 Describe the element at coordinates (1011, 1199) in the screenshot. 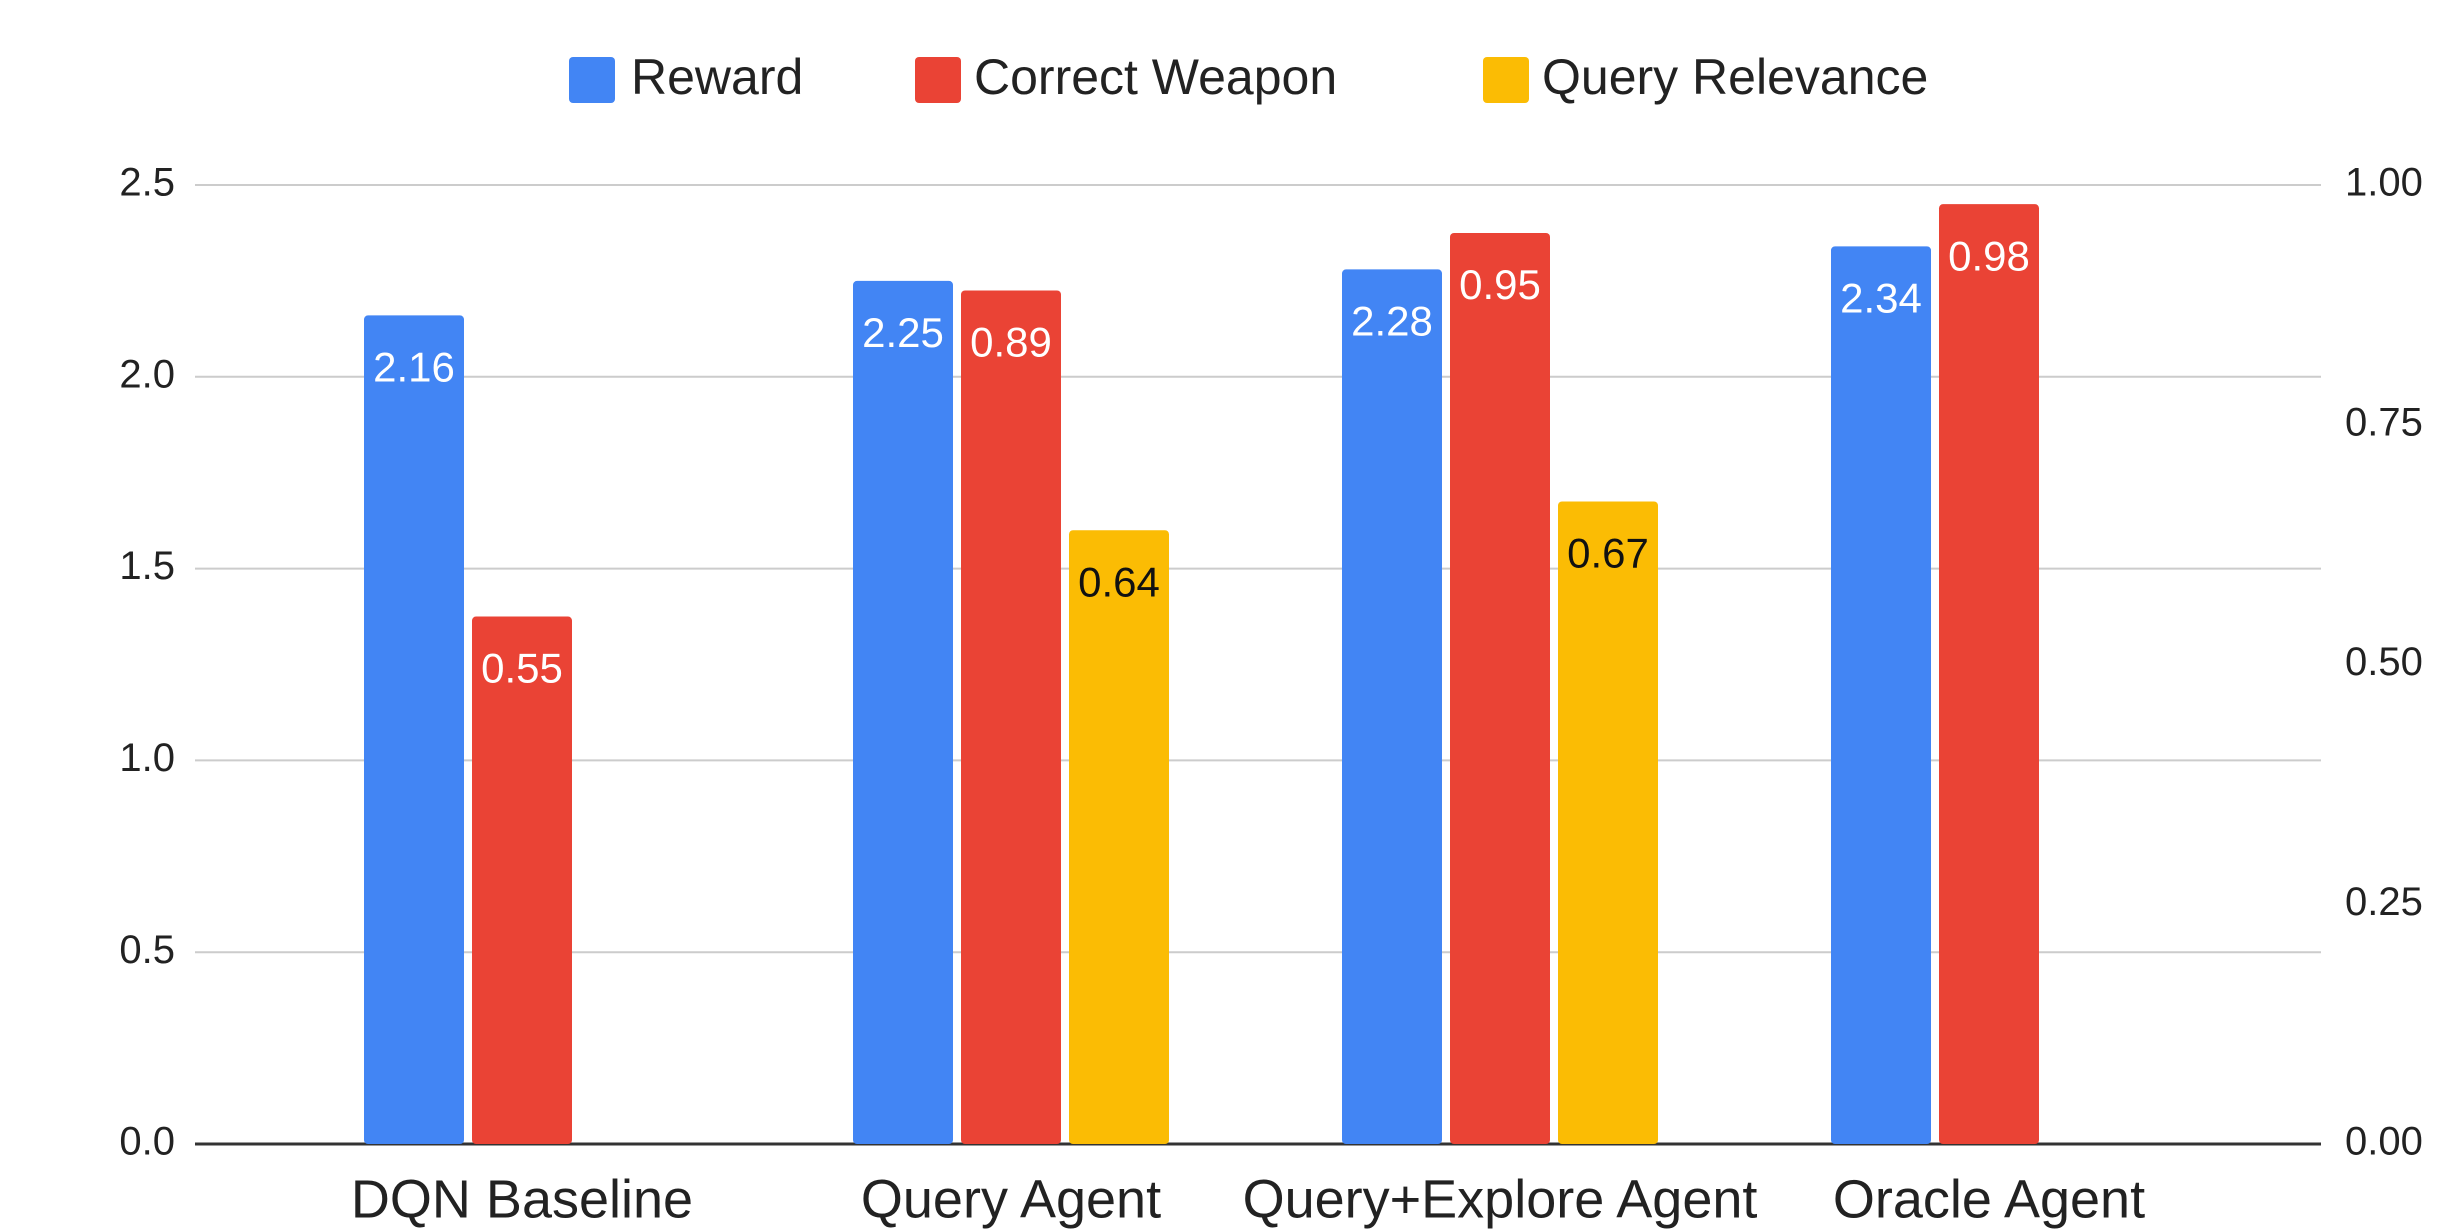

I see `x-tick-label: Query Agent` at that location.